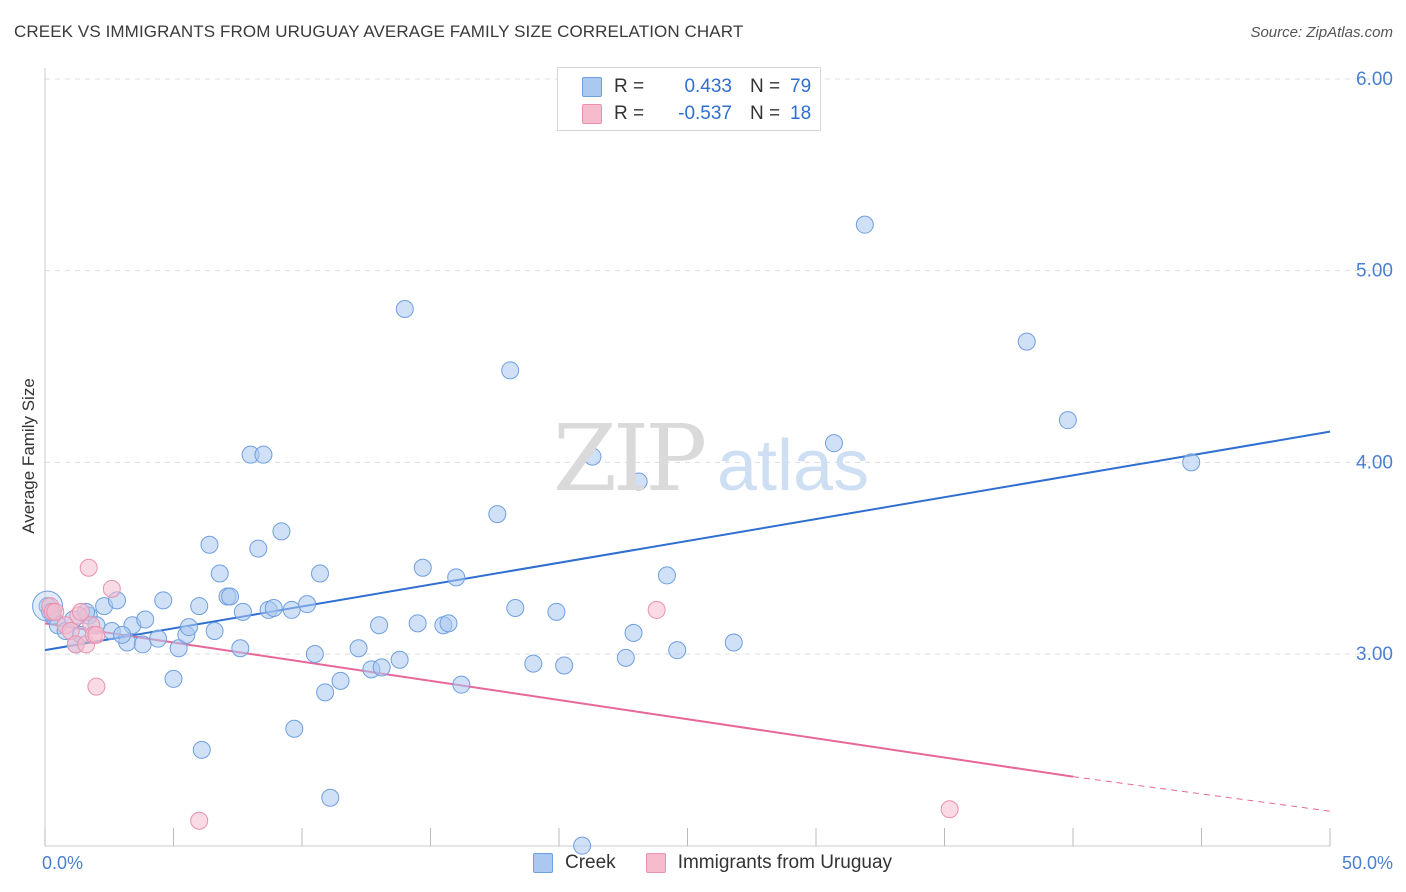 This screenshot has width=1406, height=892. What do you see at coordinates (801, 86) in the screenshot?
I see `legend-n-value: 79` at bounding box center [801, 86].